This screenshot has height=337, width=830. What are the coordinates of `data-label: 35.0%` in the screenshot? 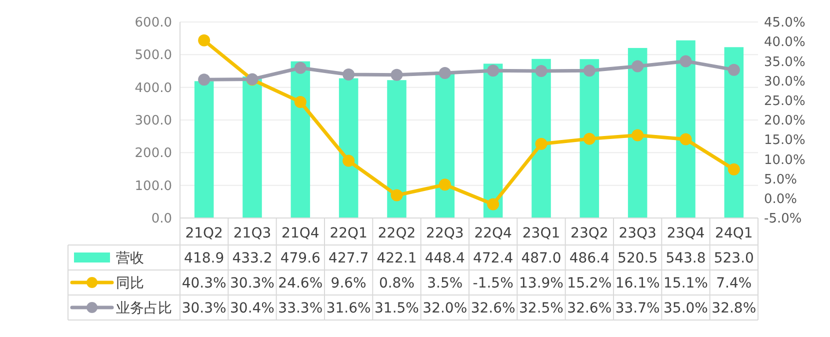 It's located at (686, 308).